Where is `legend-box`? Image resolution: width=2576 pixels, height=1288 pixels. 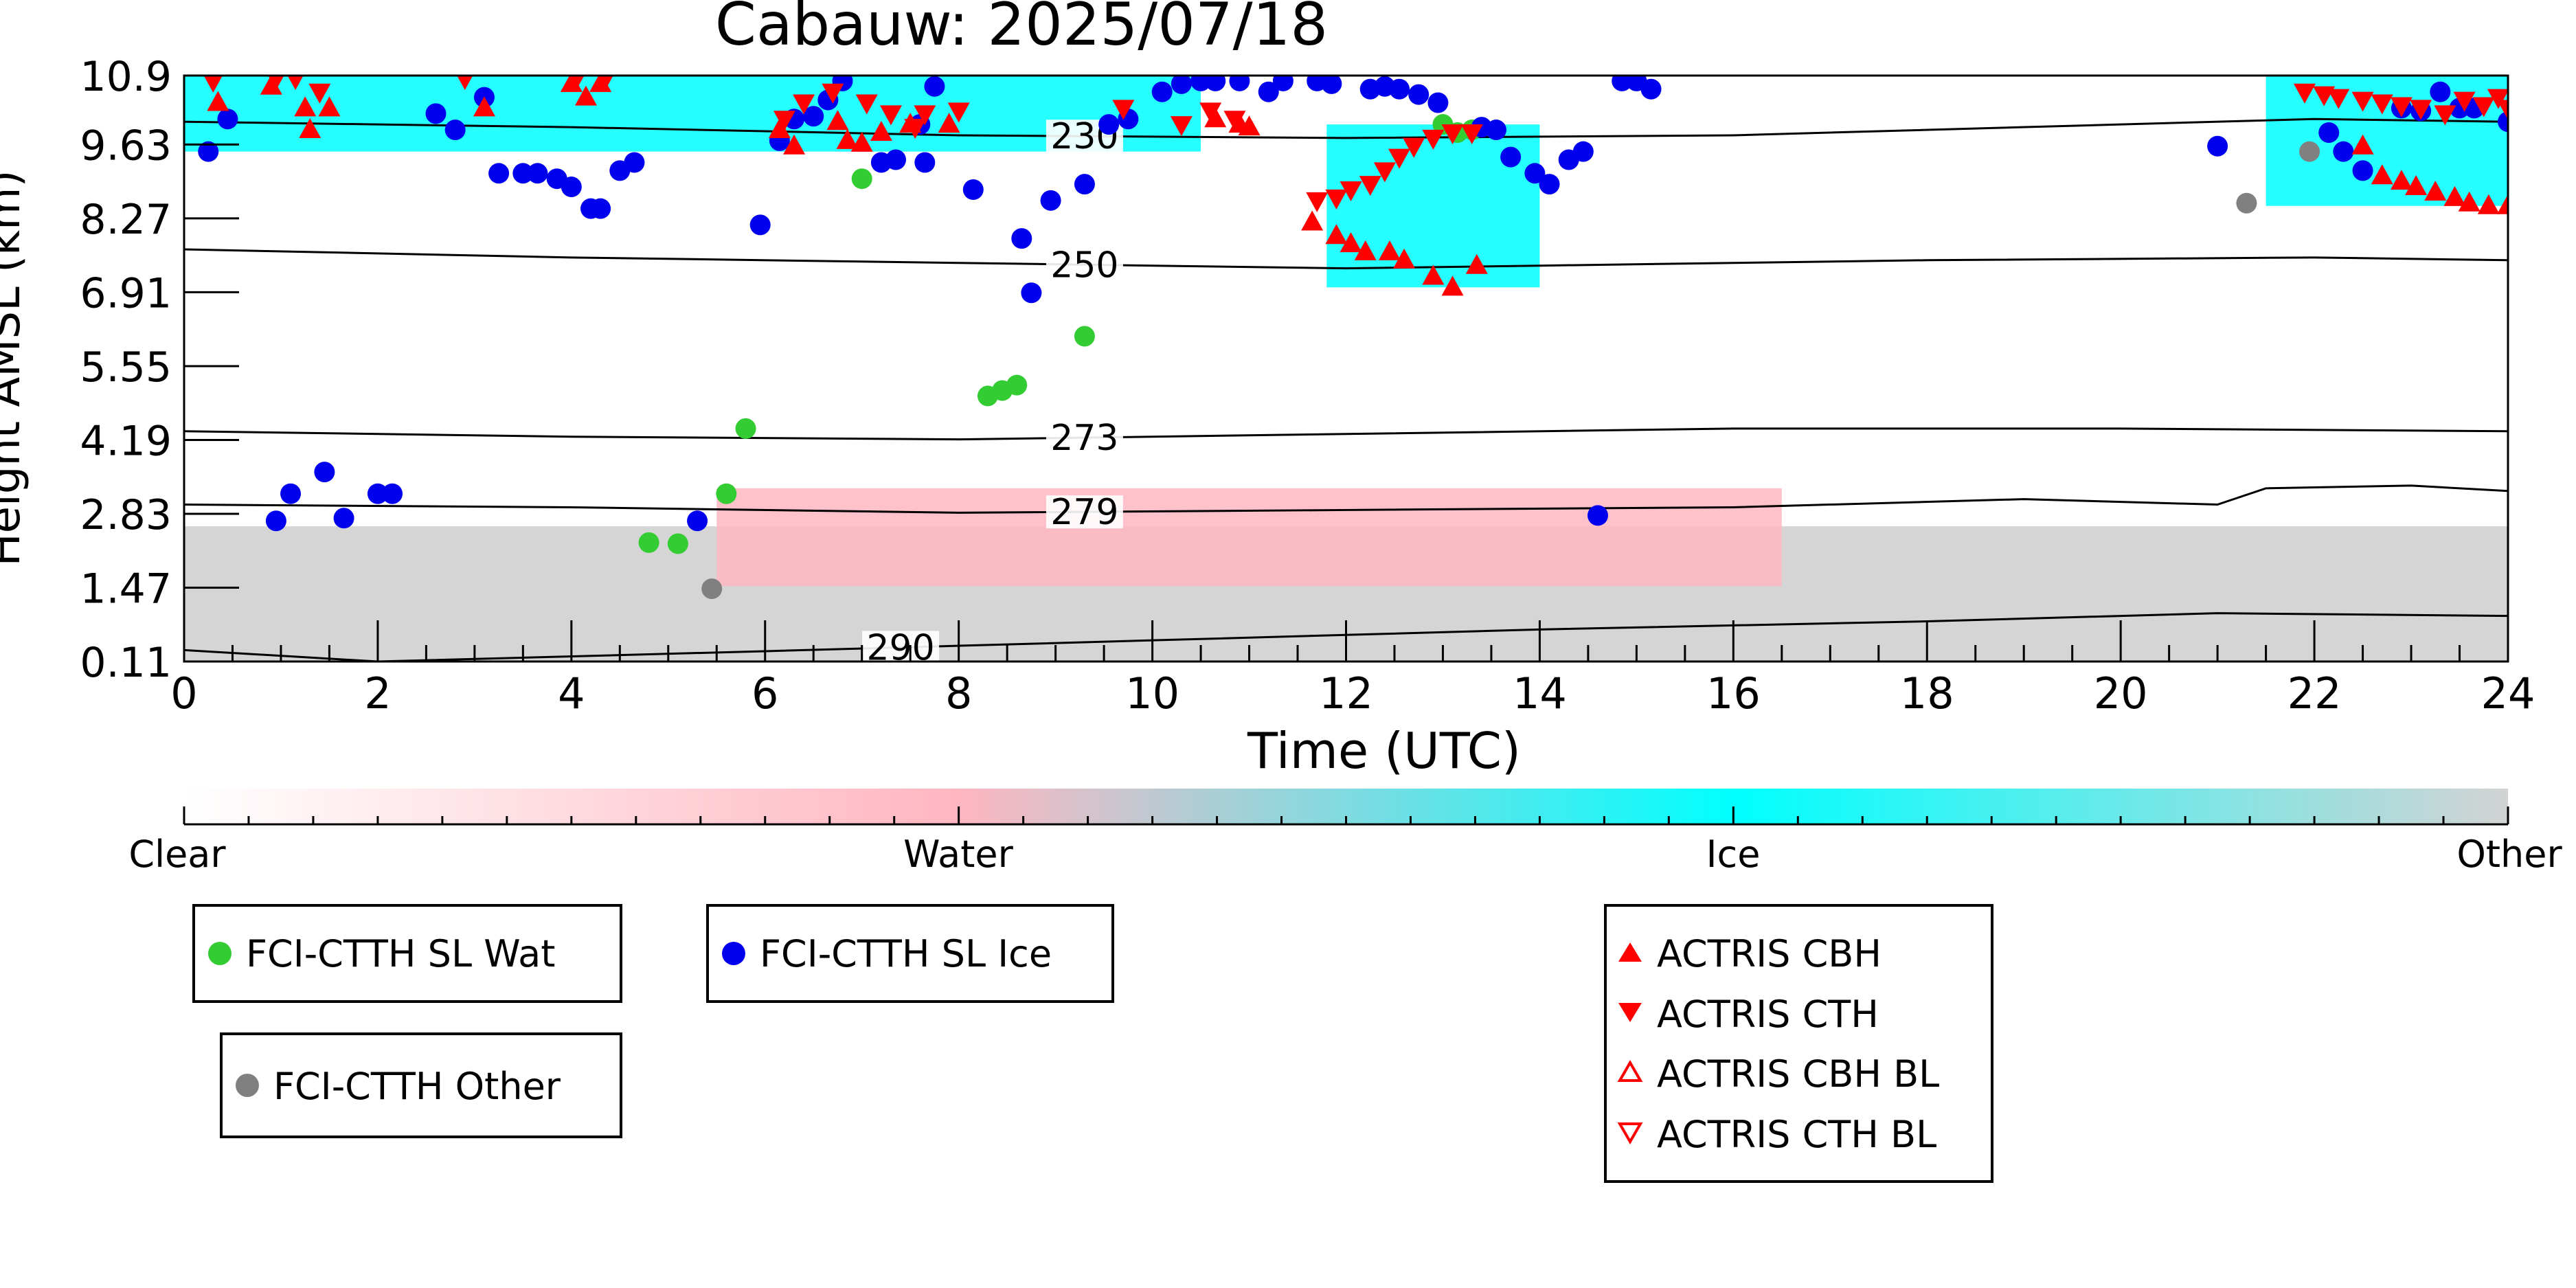
legend-box is located at coordinates (910, 953).